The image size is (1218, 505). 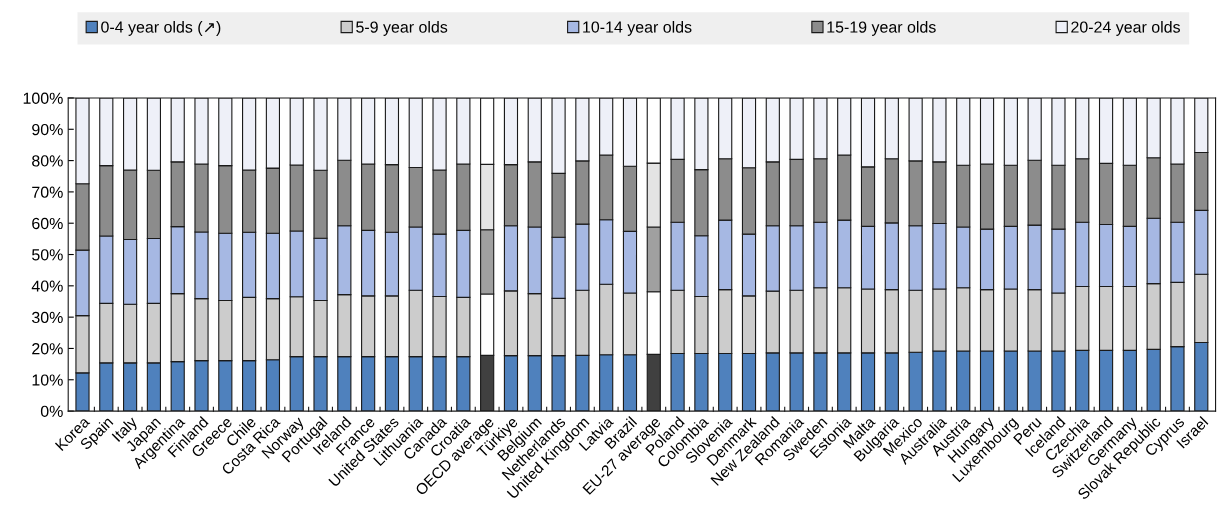 What do you see at coordinates (402, 28) in the screenshot?
I see `legend-label: 5-9 year olds` at bounding box center [402, 28].